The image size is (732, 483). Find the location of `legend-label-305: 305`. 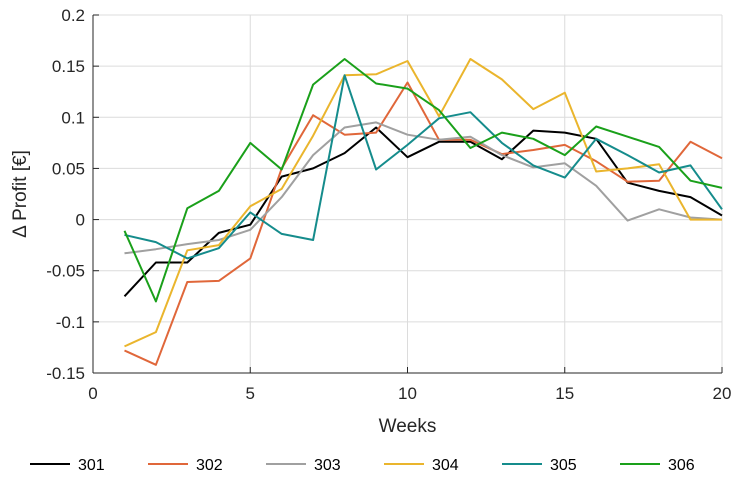

legend-label-305: 305 is located at coordinates (563, 465).